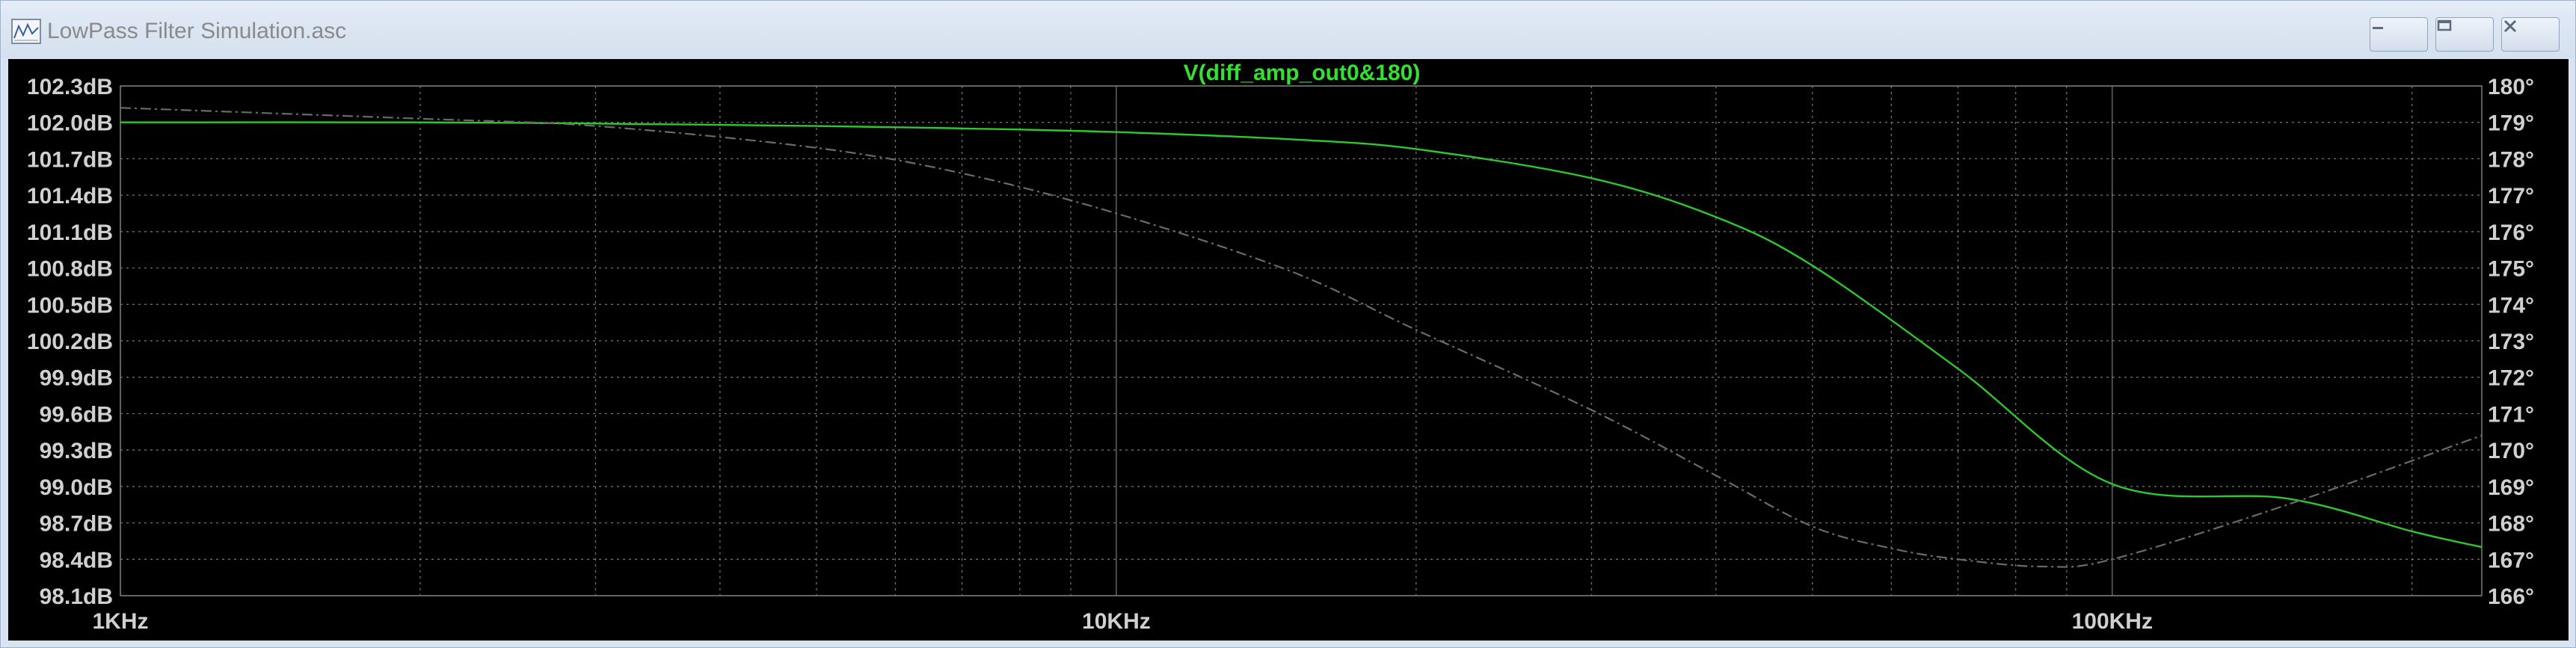 Image resolution: width=2576 pixels, height=648 pixels. What do you see at coordinates (2511, 379) in the screenshot?
I see `y-right-tick-label: 172°` at bounding box center [2511, 379].